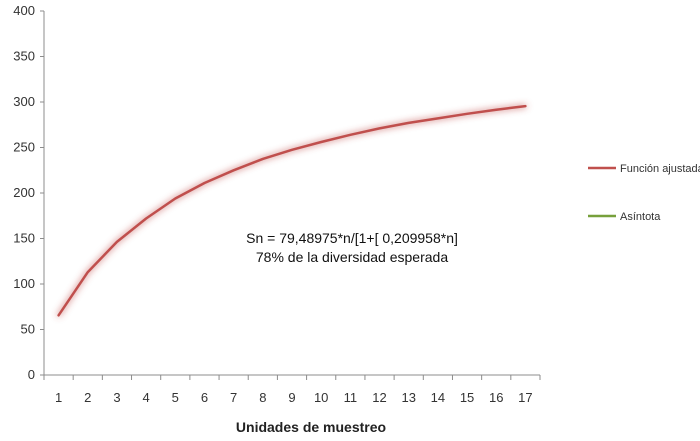  What do you see at coordinates (24, 238) in the screenshot?
I see `y-tick-label: 150` at bounding box center [24, 238].